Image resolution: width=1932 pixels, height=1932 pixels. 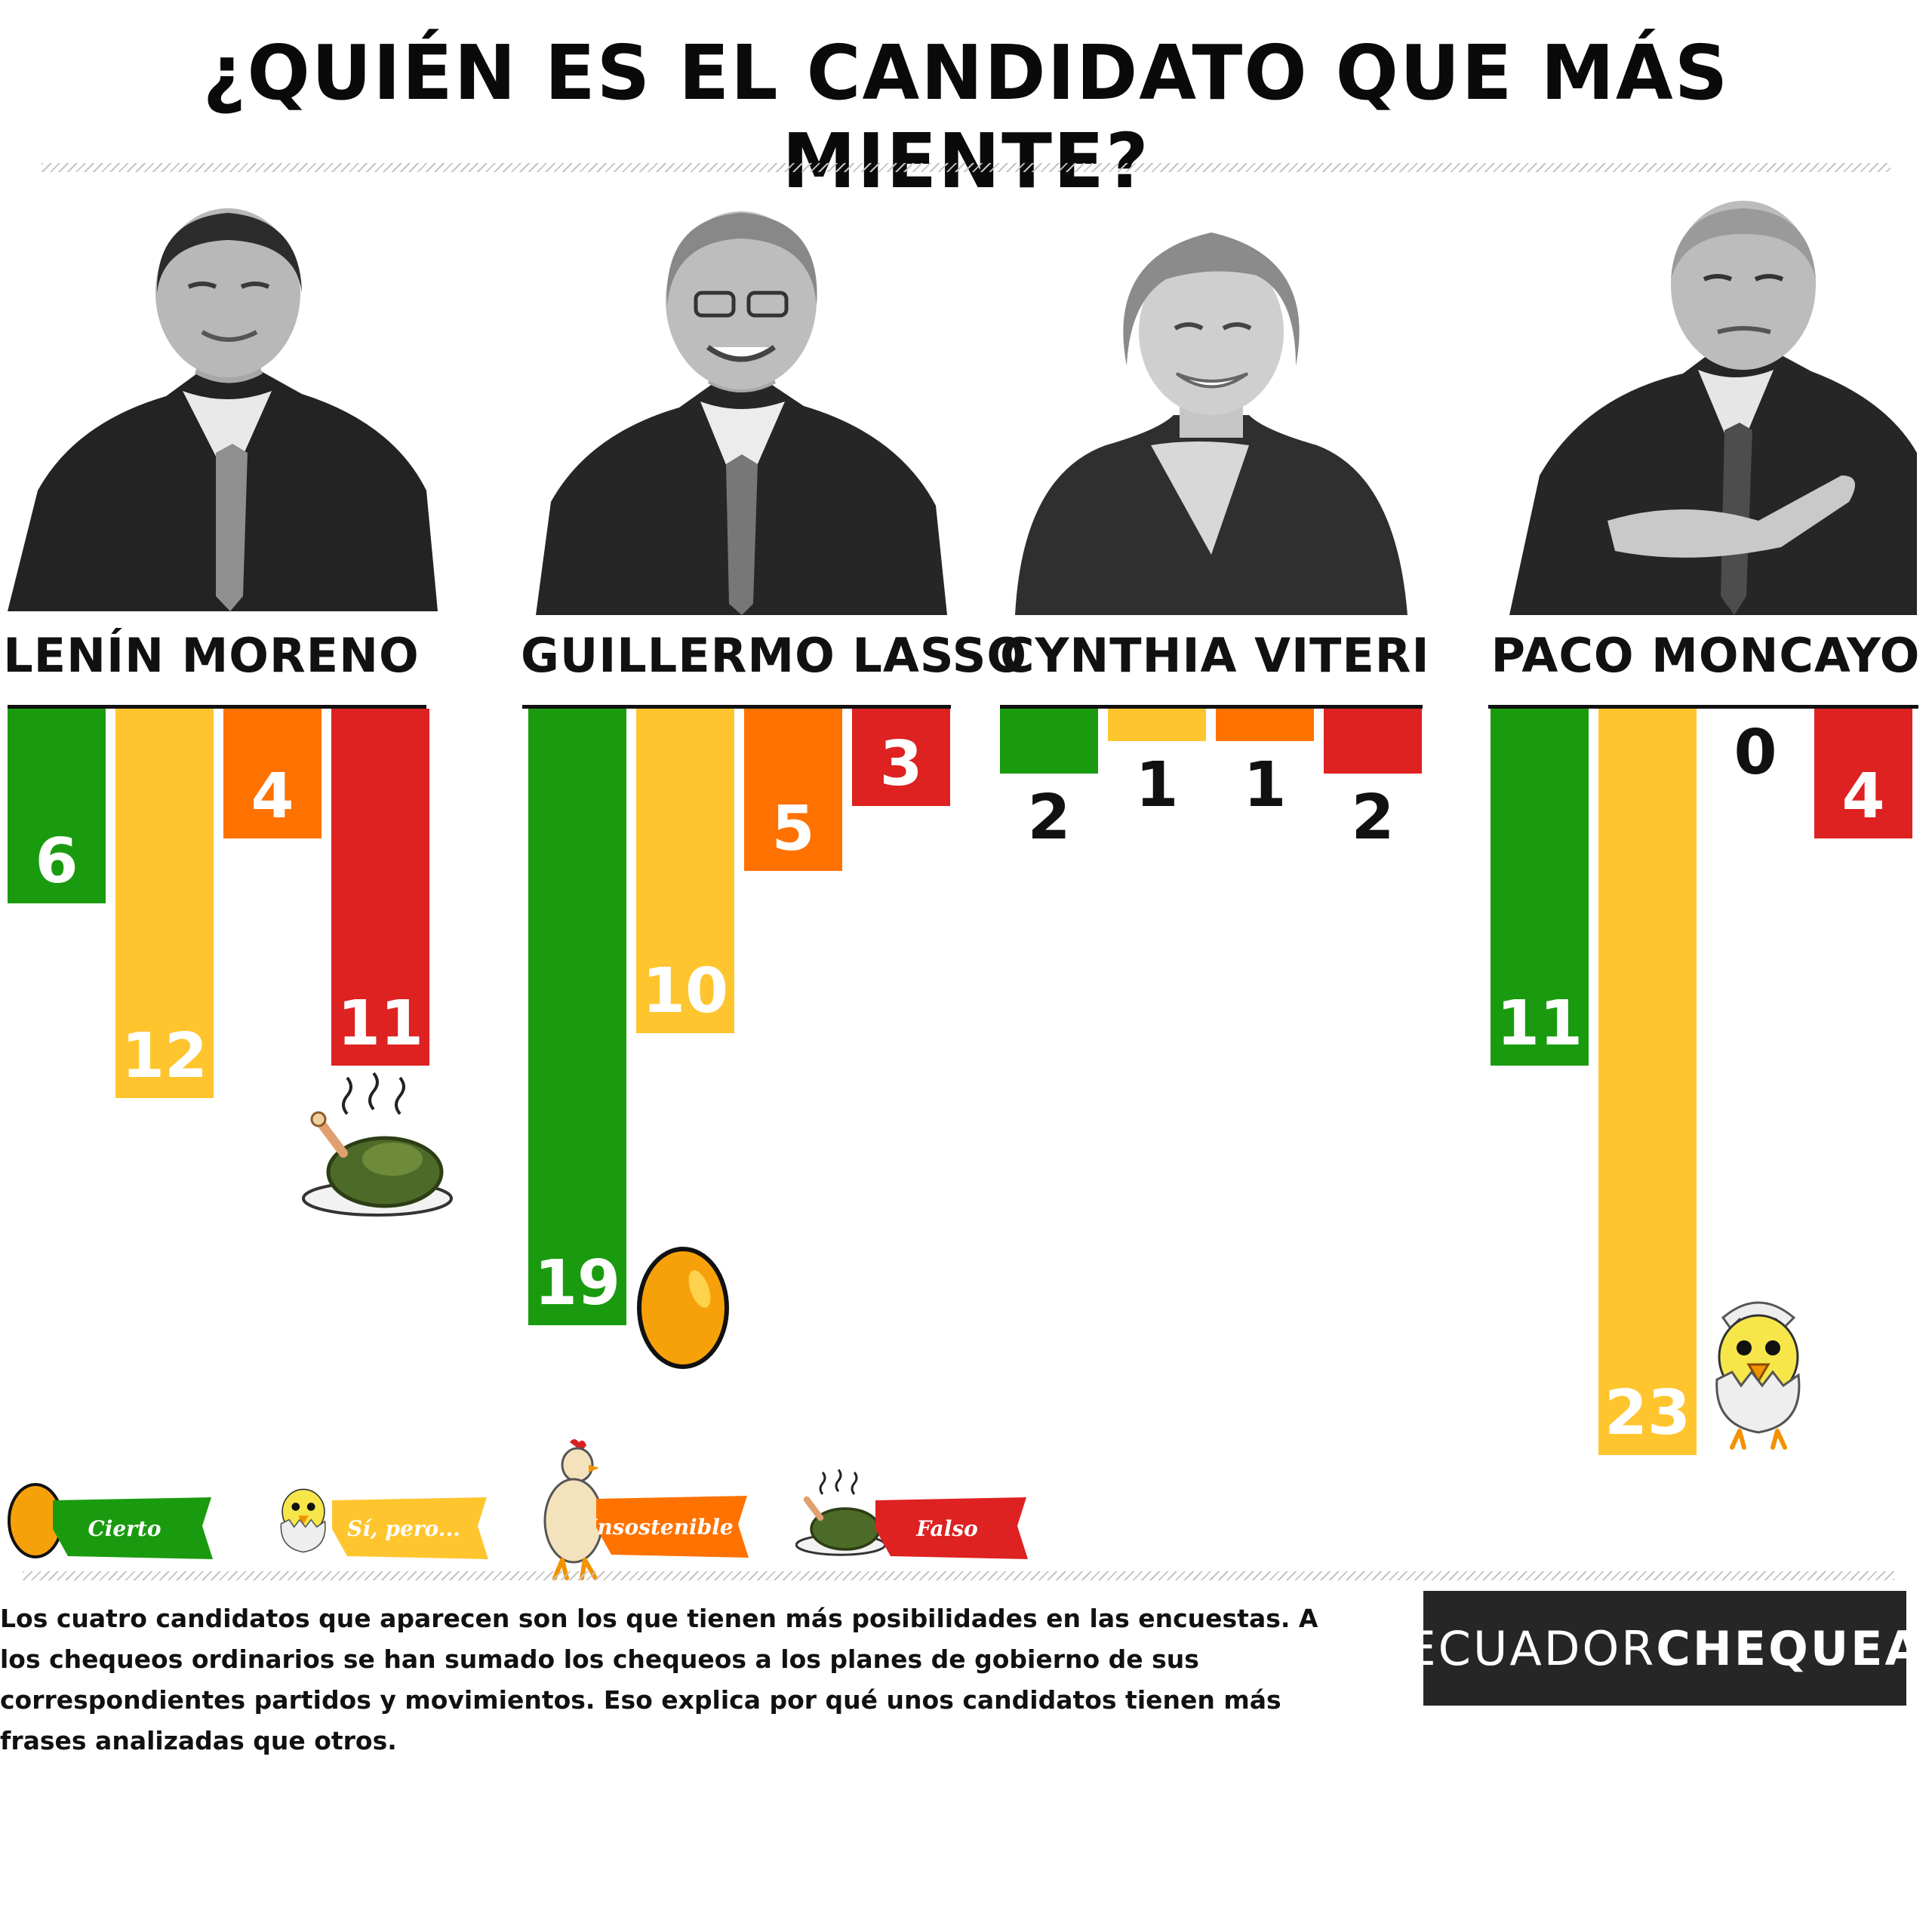 I want to click on legend-ribbon: Insostenible, so click(x=672, y=1527).